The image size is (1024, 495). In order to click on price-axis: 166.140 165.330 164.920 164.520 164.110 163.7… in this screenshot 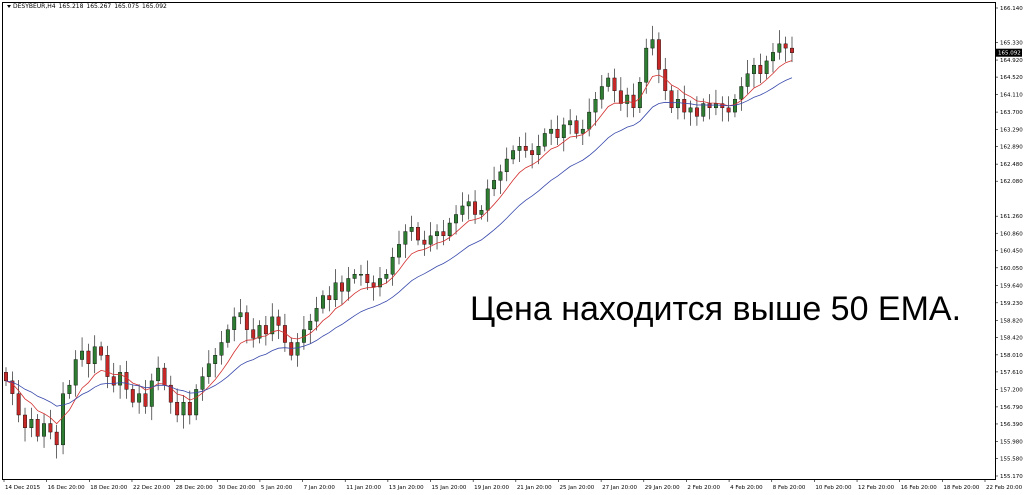, I will do `click(1009, 243)`.